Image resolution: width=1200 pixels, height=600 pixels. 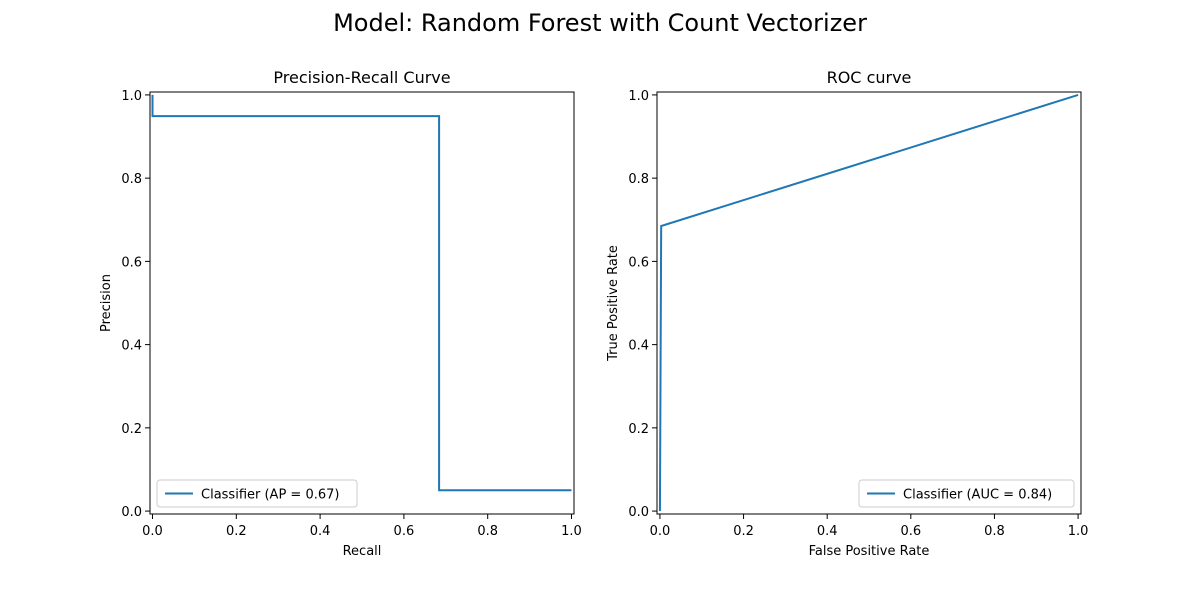 What do you see at coordinates (660, 531) in the screenshot?
I see `roc-x-tick-label: 0.0` at bounding box center [660, 531].